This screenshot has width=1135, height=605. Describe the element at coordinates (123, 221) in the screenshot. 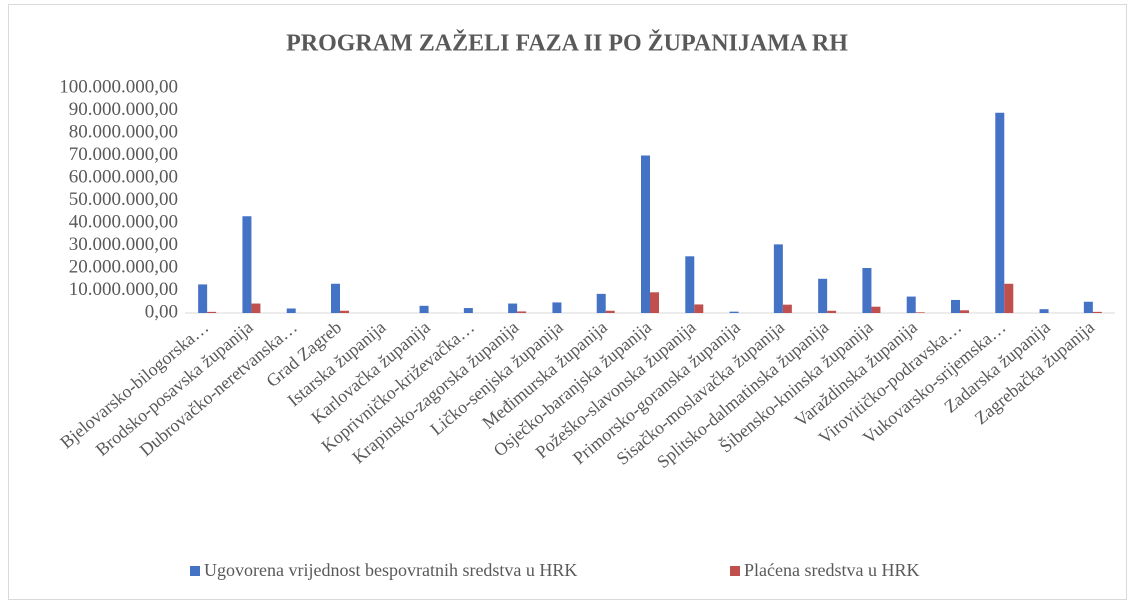

I see `y-tick-label: 40.000.000,00` at that location.